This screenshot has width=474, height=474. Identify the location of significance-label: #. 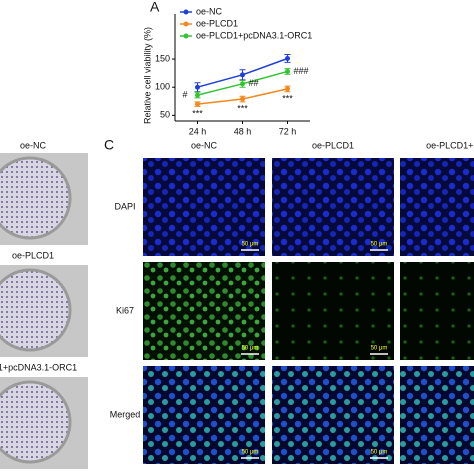
(184, 94).